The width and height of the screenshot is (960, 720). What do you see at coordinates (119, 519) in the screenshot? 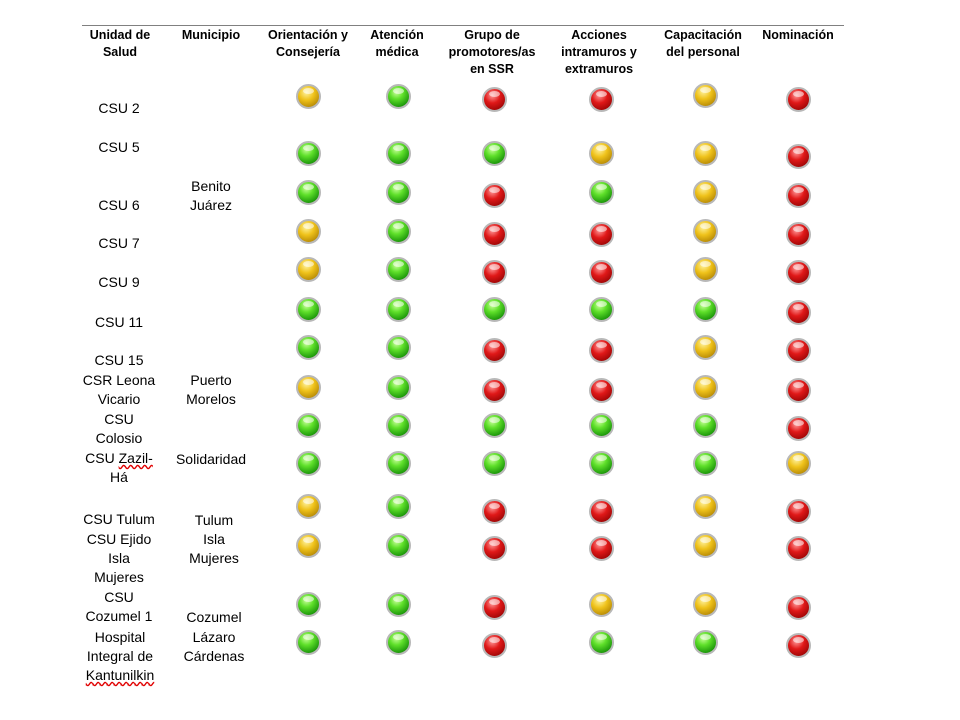
I see `unit-label: CSU Tulum` at bounding box center [119, 519].